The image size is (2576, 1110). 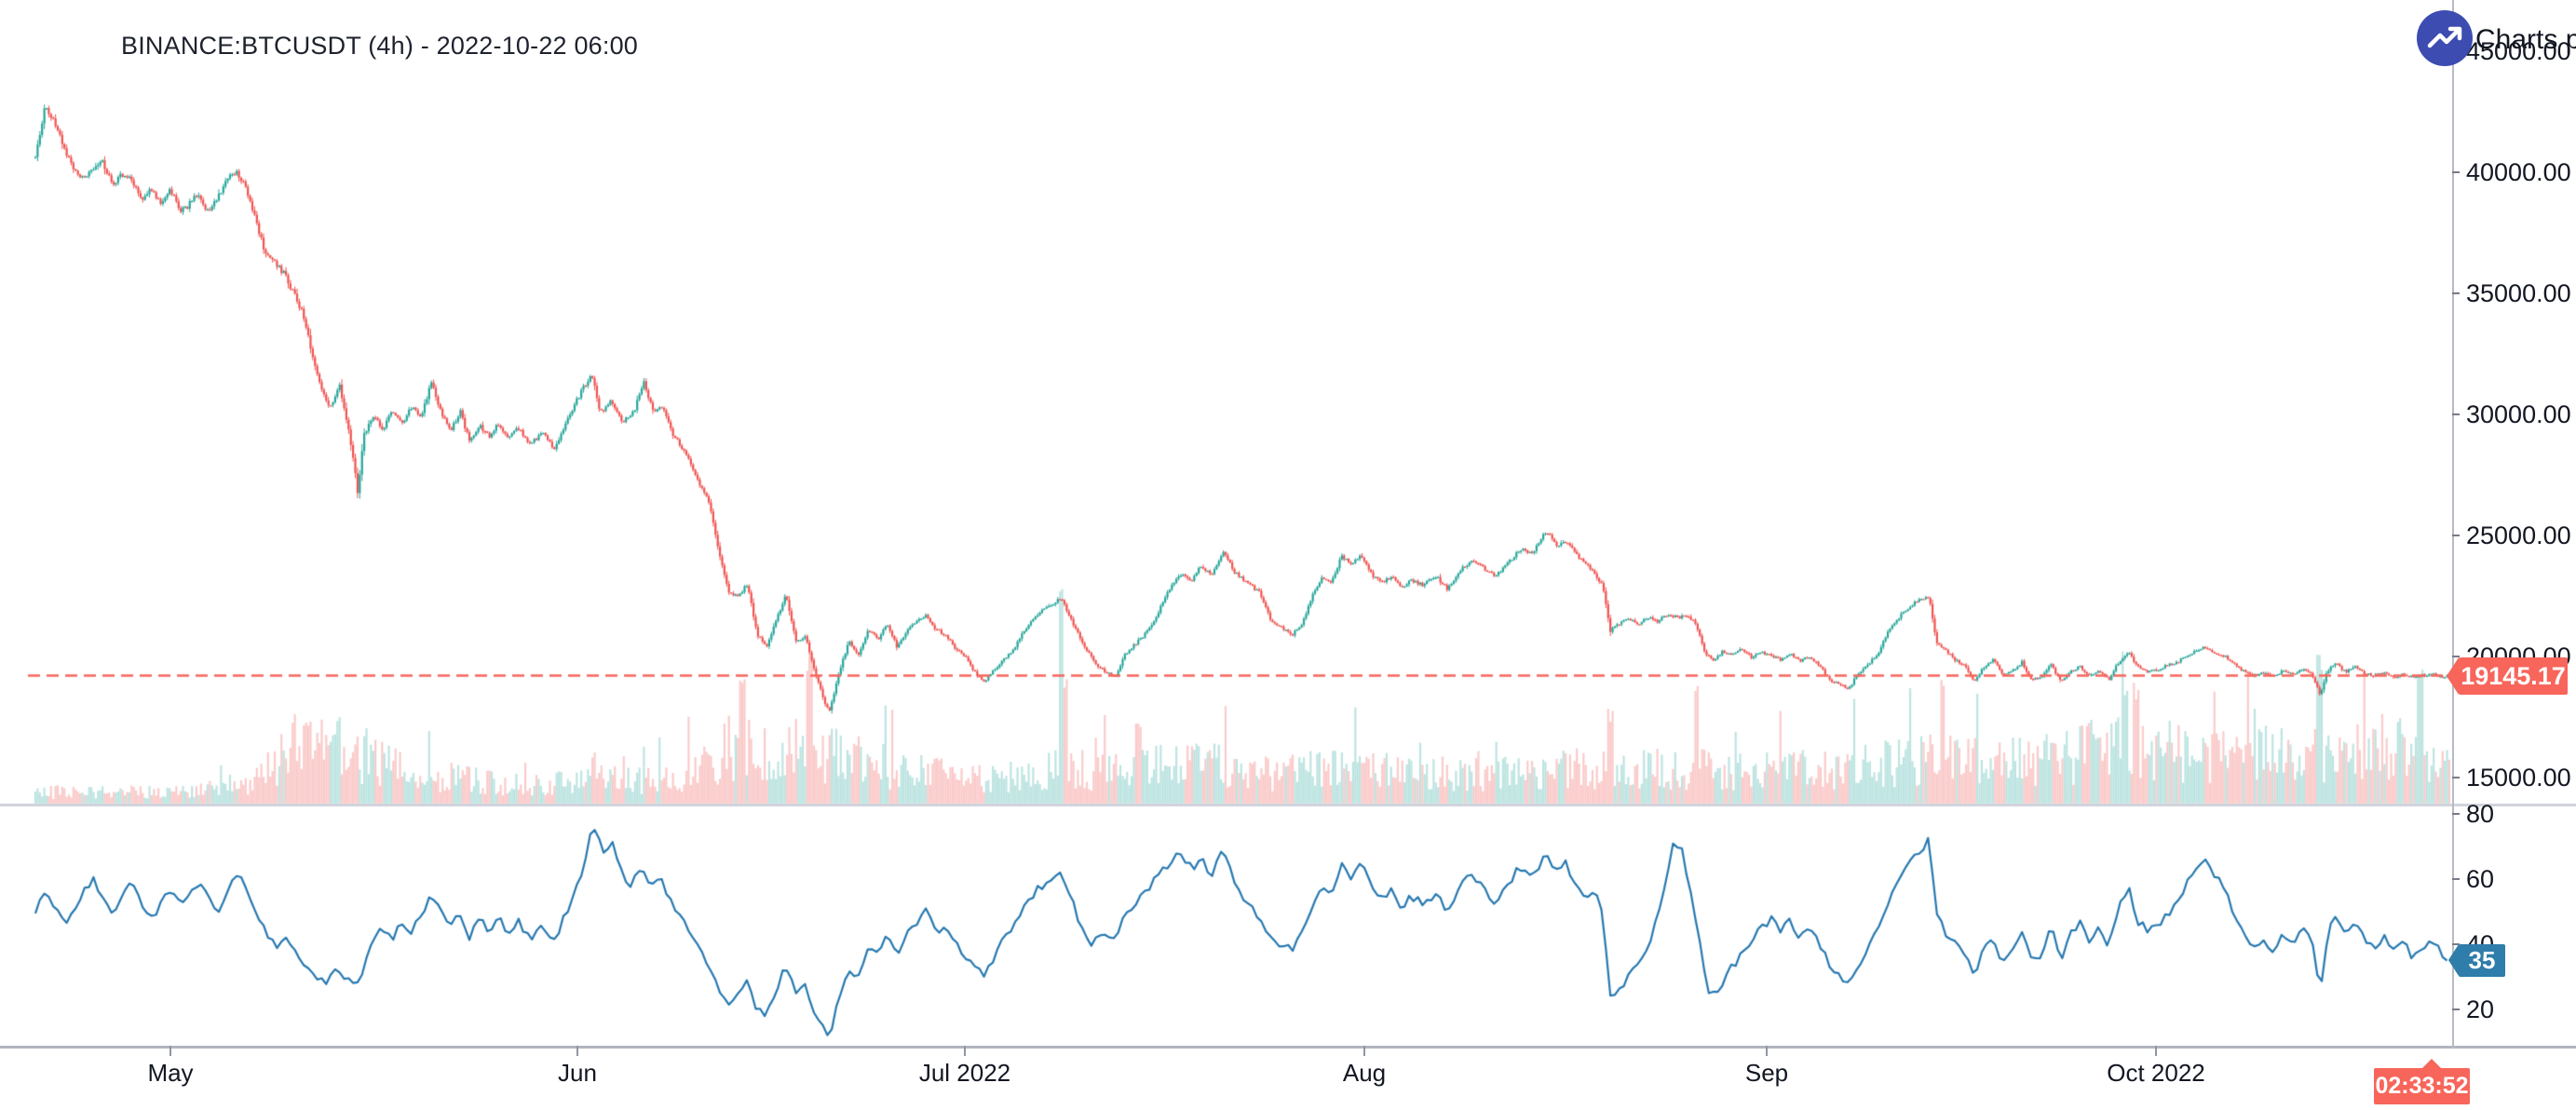 What do you see at coordinates (2156, 1073) in the screenshot?
I see `time-axis-label: Oct 2022` at bounding box center [2156, 1073].